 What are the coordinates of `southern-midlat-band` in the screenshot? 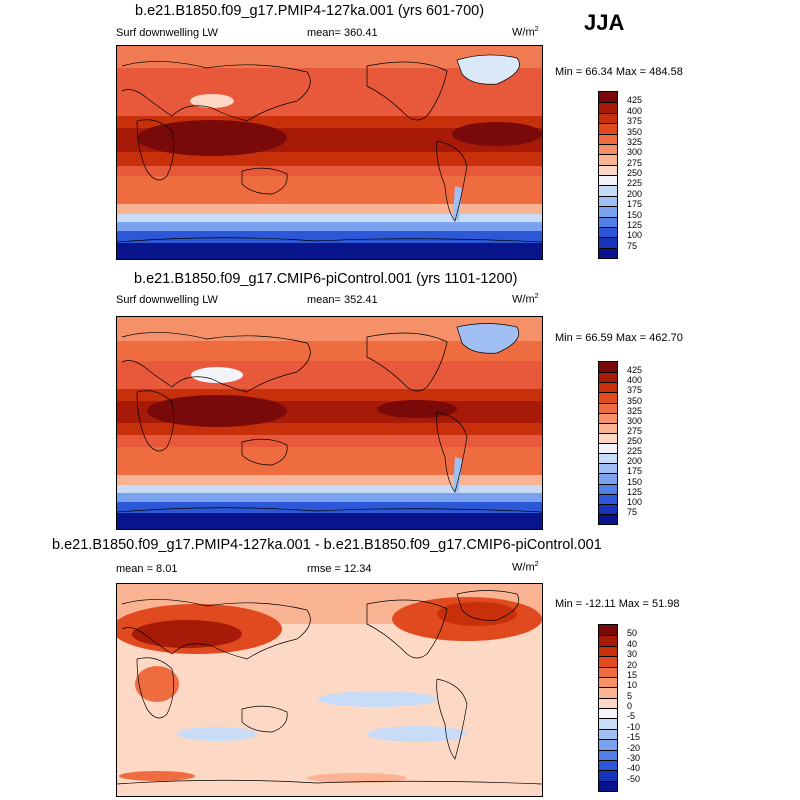 It's located at (329, 461).